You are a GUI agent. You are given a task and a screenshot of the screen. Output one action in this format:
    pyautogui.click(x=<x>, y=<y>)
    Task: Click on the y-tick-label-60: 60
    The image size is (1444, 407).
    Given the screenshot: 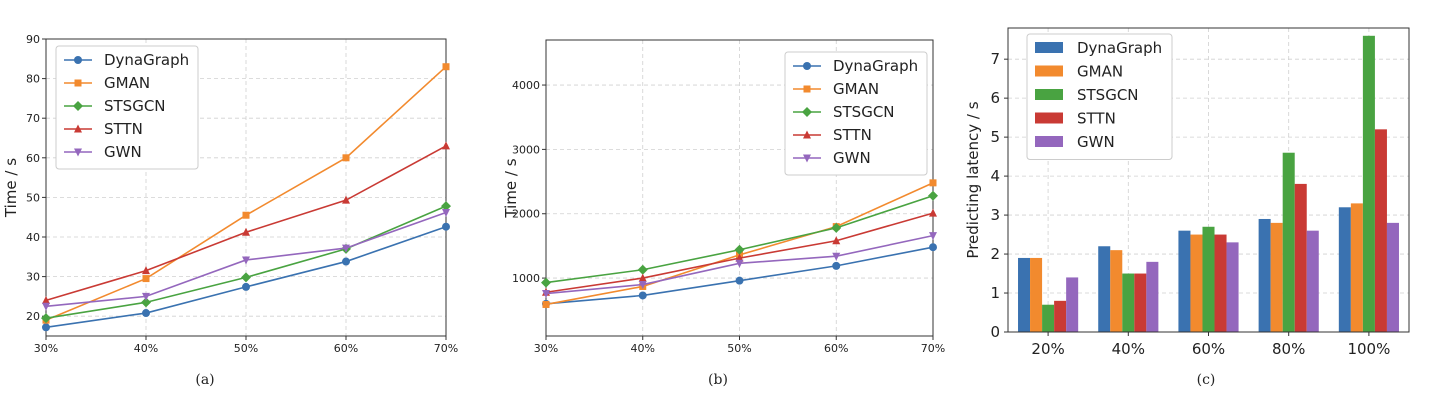 What is the action you would take?
    pyautogui.click(x=33, y=158)
    